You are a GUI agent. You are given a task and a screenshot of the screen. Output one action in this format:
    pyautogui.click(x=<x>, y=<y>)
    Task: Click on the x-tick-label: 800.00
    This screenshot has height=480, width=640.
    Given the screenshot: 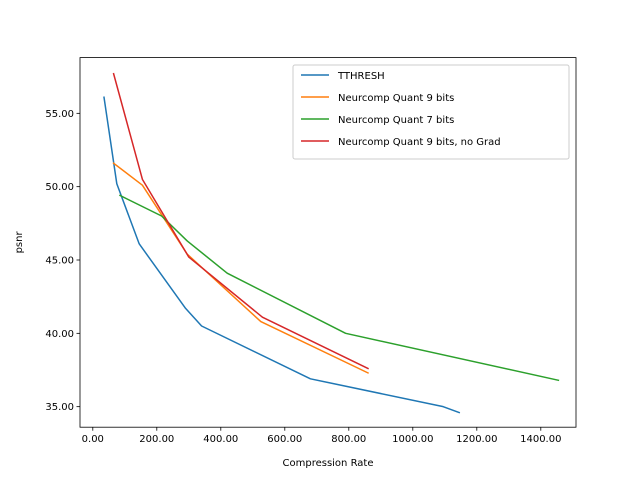 What is the action you would take?
    pyautogui.click(x=348, y=439)
    